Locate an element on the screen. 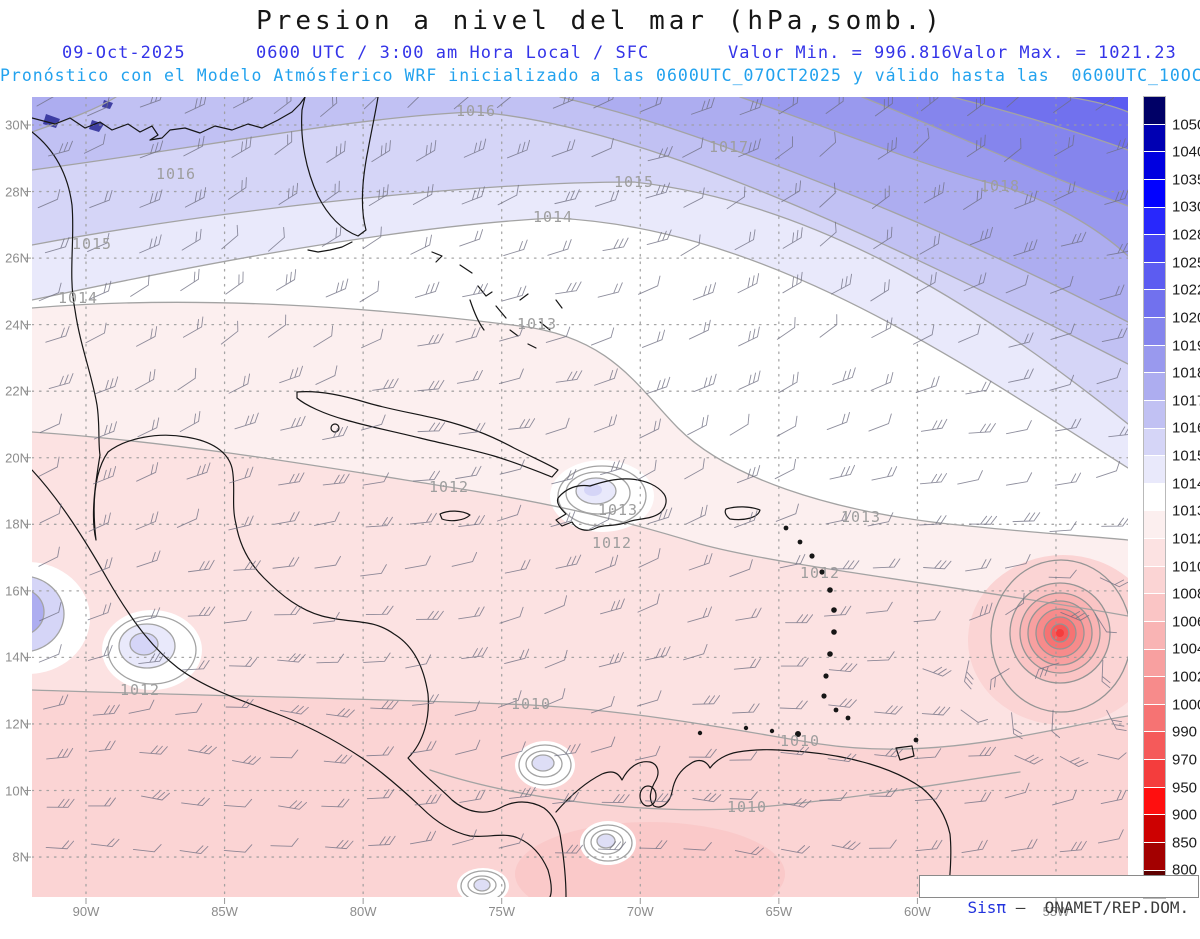 The width and height of the screenshot is (1200, 939). colorbar-value: 850 is located at coordinates (1185, 843).